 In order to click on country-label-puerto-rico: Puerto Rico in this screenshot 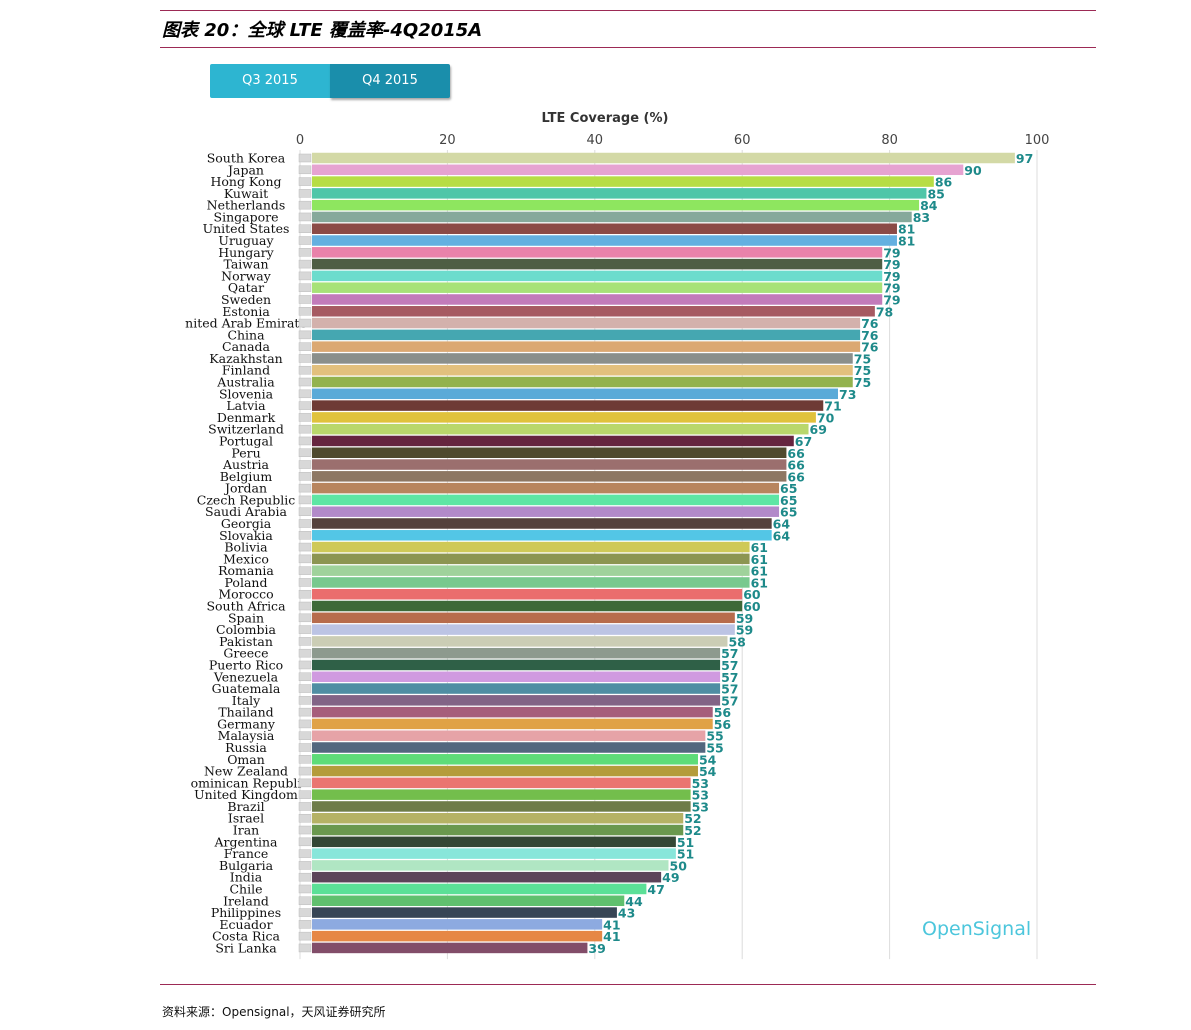, I will do `click(246, 664)`.